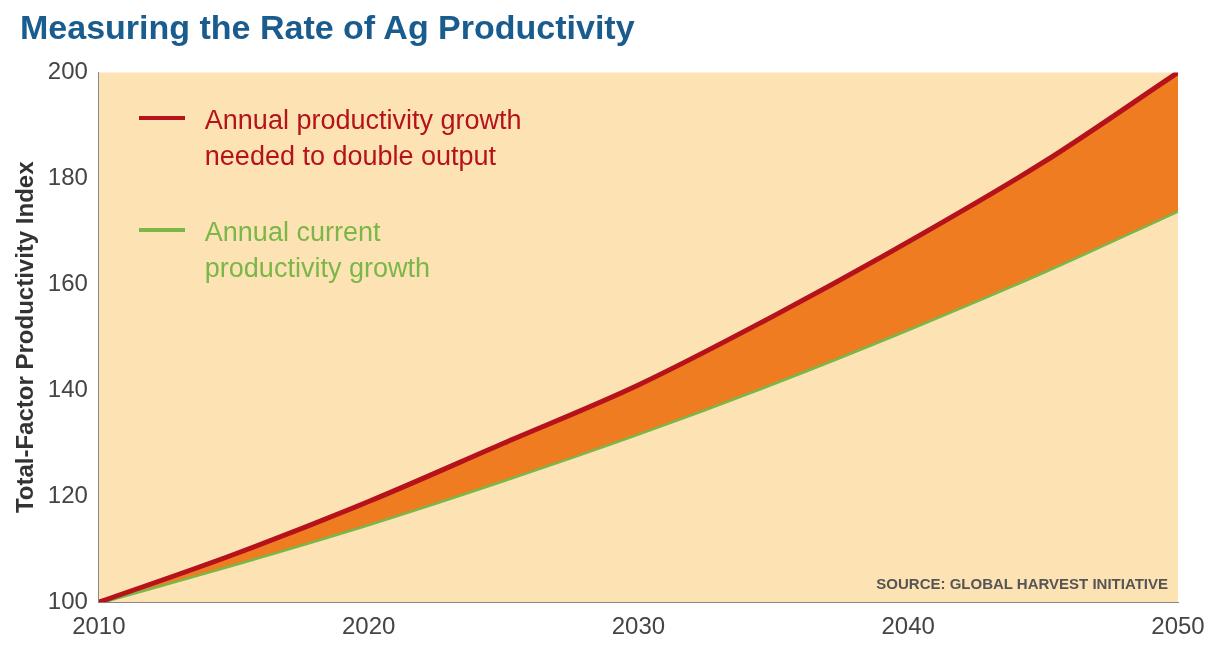 This screenshot has height=648, width=1229. I want to click on x-tick-label: 2040, so click(908, 626).